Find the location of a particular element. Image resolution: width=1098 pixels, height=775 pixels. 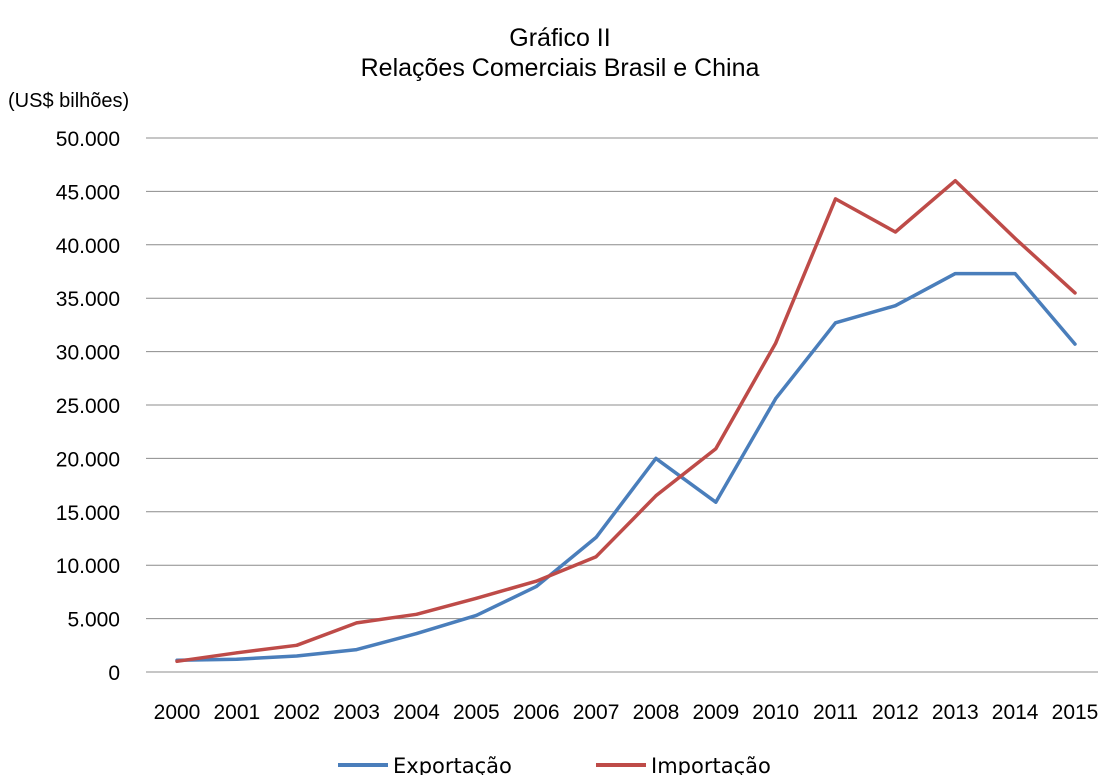

x-tick-label: 2001 is located at coordinates (237, 712).